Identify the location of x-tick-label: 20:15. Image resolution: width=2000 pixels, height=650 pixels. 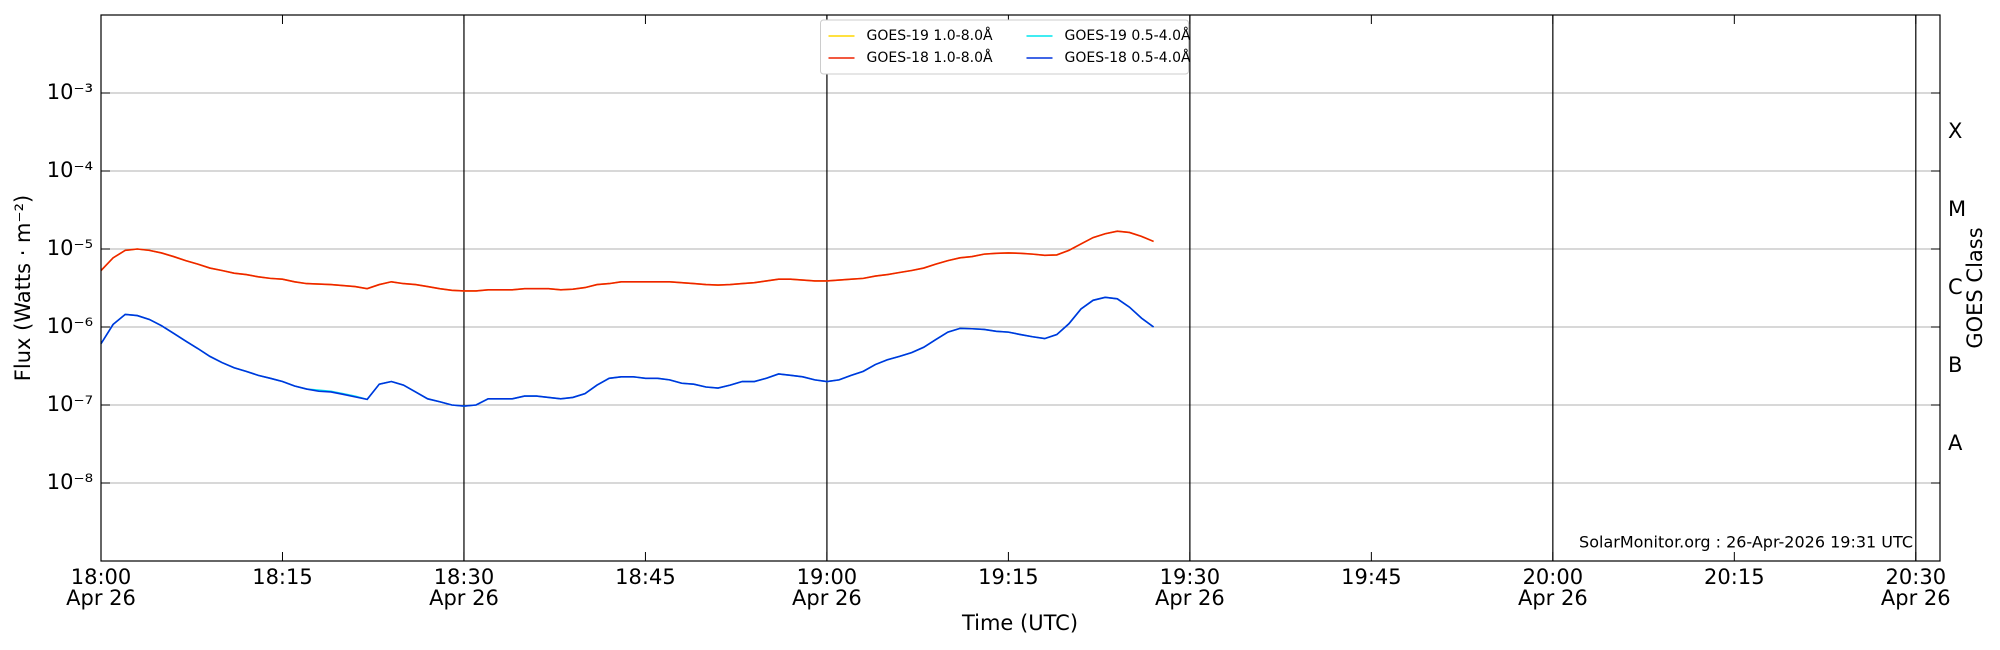
(1734, 577).